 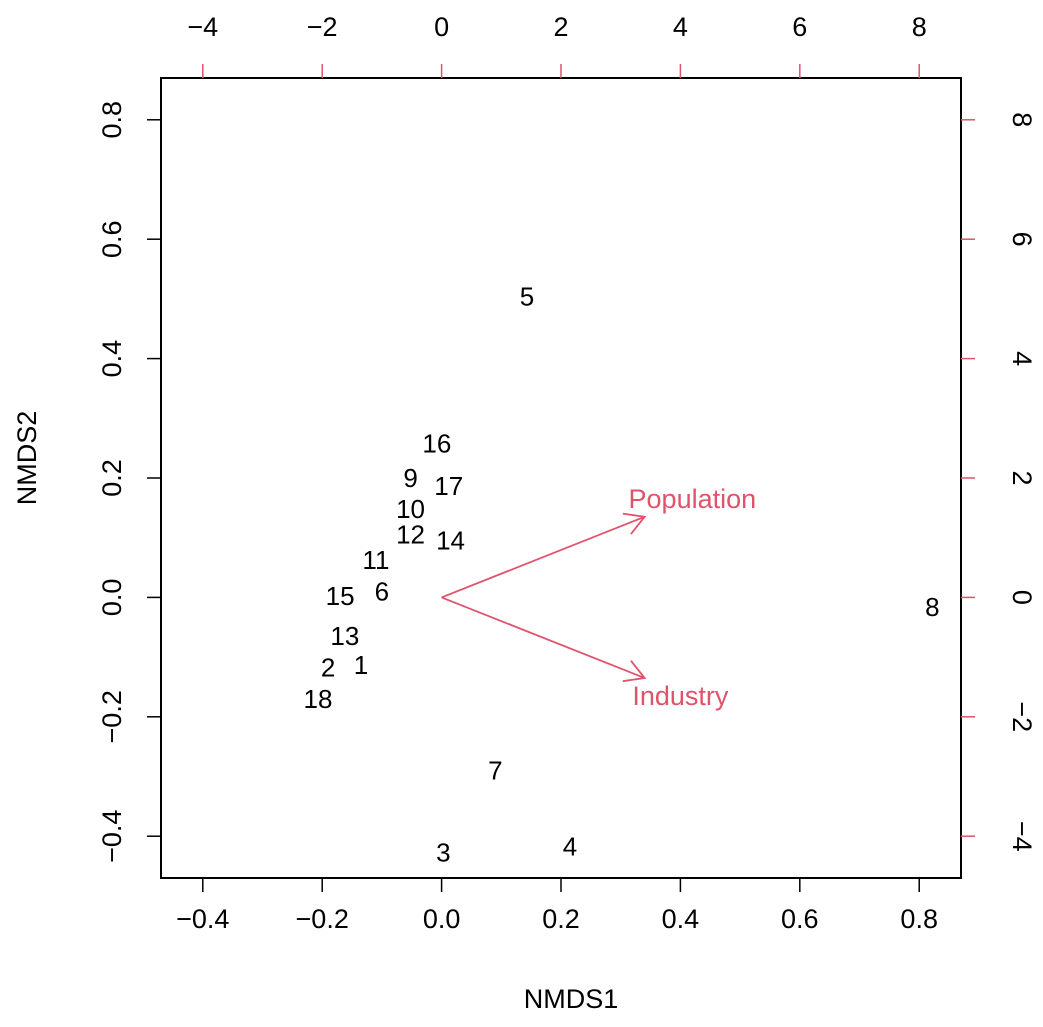 What do you see at coordinates (999, 482) in the screenshot?
I see `right-axis: −4 −2 0 2 4 6 8` at bounding box center [999, 482].